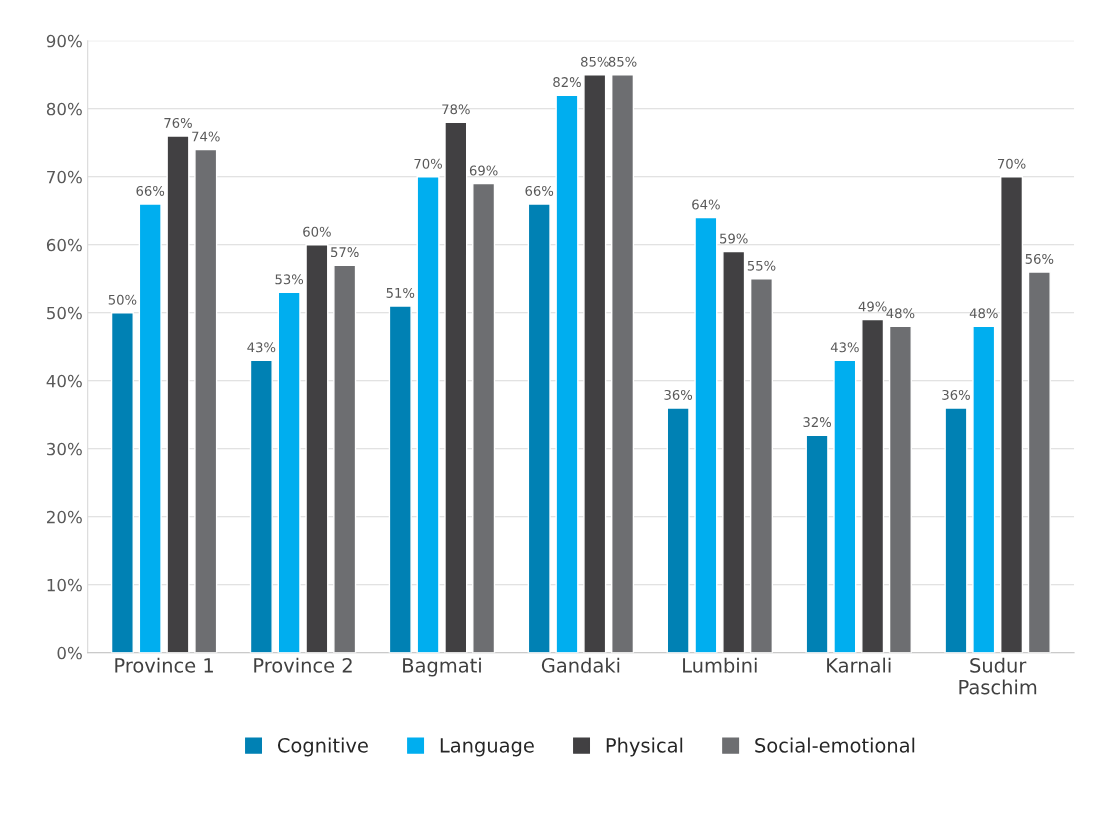  I want to click on data-label: 74%, so click(206, 136).